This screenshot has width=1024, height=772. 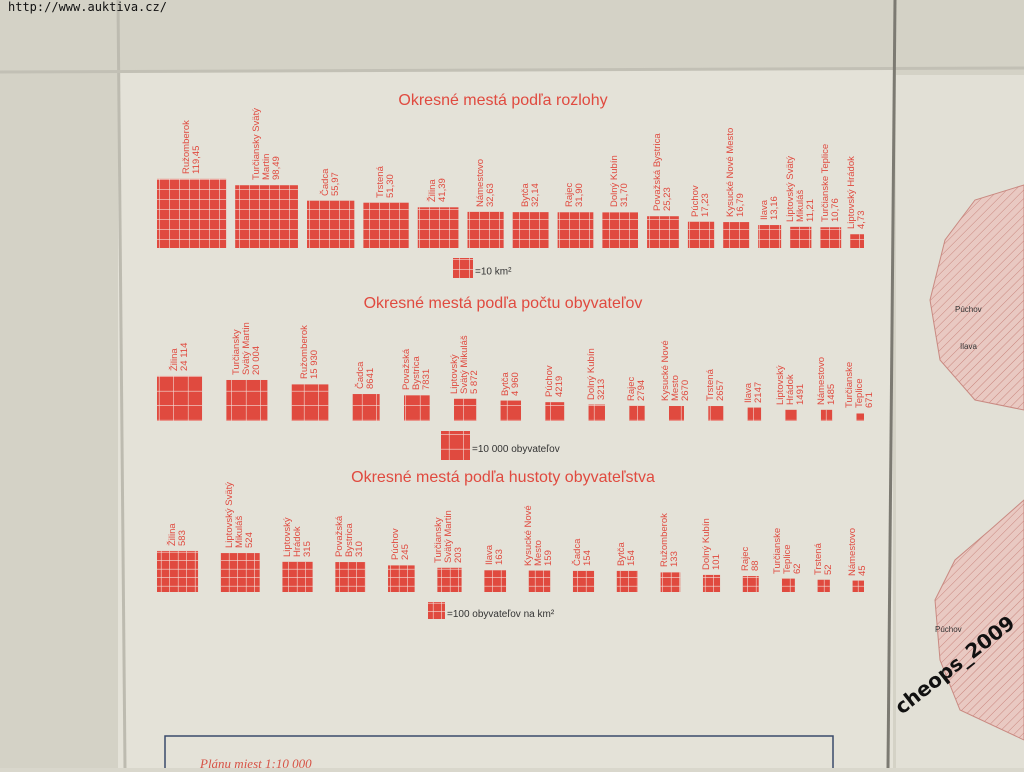 What do you see at coordinates (240, 515) in the screenshot?
I see `category-label-group: Liptovský Svätý Mikuláš 524` at bounding box center [240, 515].